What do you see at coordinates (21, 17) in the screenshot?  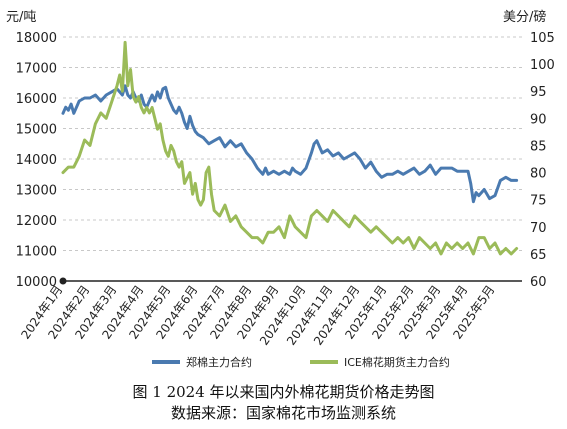 I see `y-left-axis-label: 元/吨` at bounding box center [21, 17].